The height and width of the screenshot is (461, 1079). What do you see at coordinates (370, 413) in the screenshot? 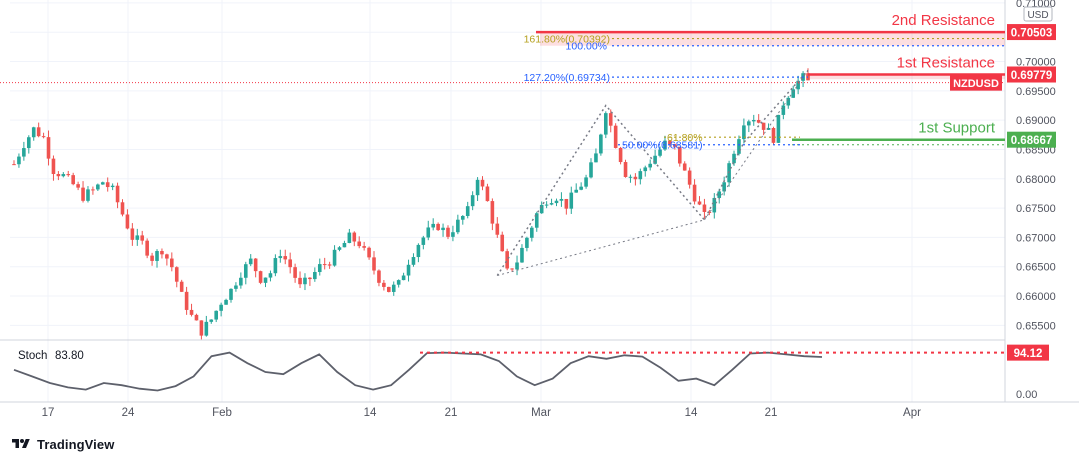
I see `time-tick-label: 14` at bounding box center [370, 413].